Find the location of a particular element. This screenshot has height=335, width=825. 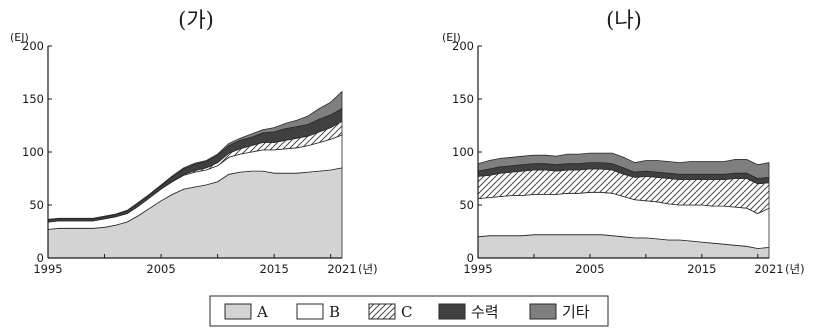

legend-swatch-a is located at coordinates (238, 311).